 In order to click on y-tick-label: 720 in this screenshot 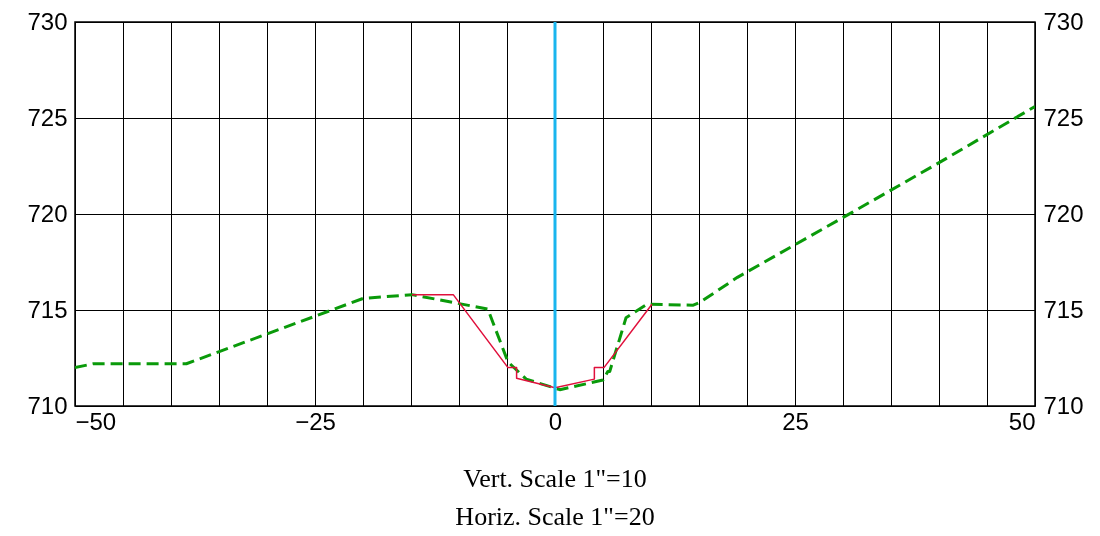, I will do `click(47, 213)`.